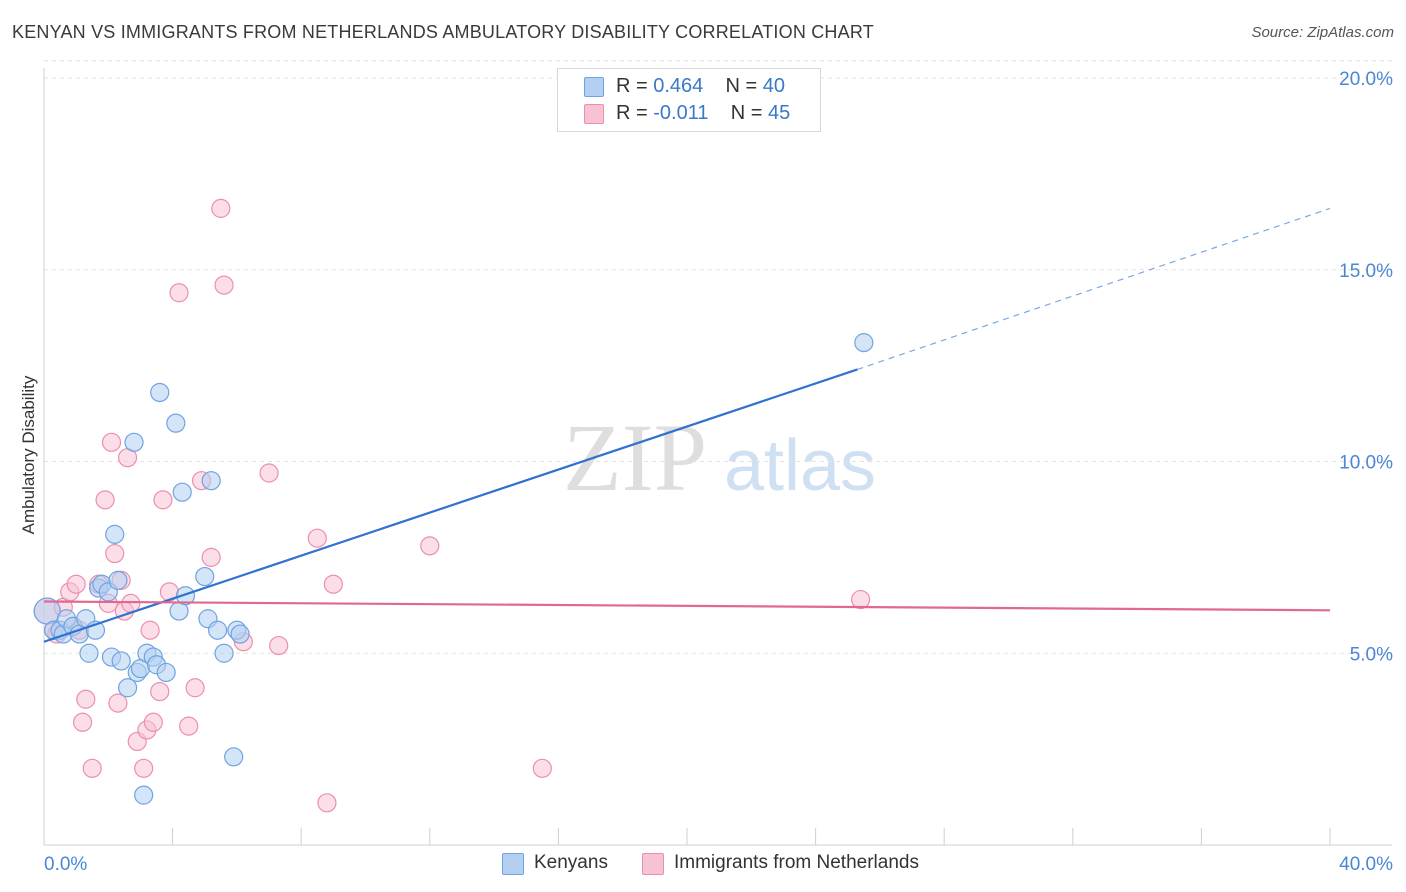 This screenshot has width=1406, height=892. What do you see at coordinates (594, 114) in the screenshot?
I see `netherlands-swatch-icon` at bounding box center [594, 114].